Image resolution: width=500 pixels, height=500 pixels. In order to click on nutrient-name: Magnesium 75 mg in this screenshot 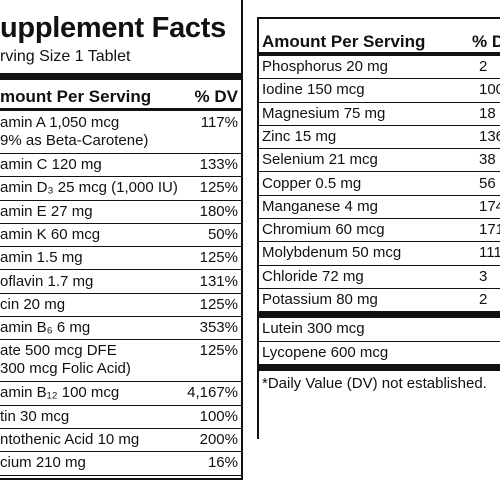, I will do `click(323, 114)`.